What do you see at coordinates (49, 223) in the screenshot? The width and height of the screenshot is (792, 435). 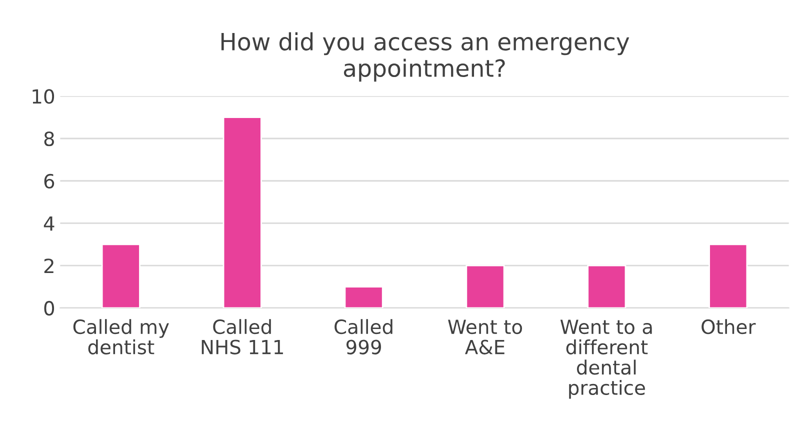 I see `y-tick-label: 4` at bounding box center [49, 223].